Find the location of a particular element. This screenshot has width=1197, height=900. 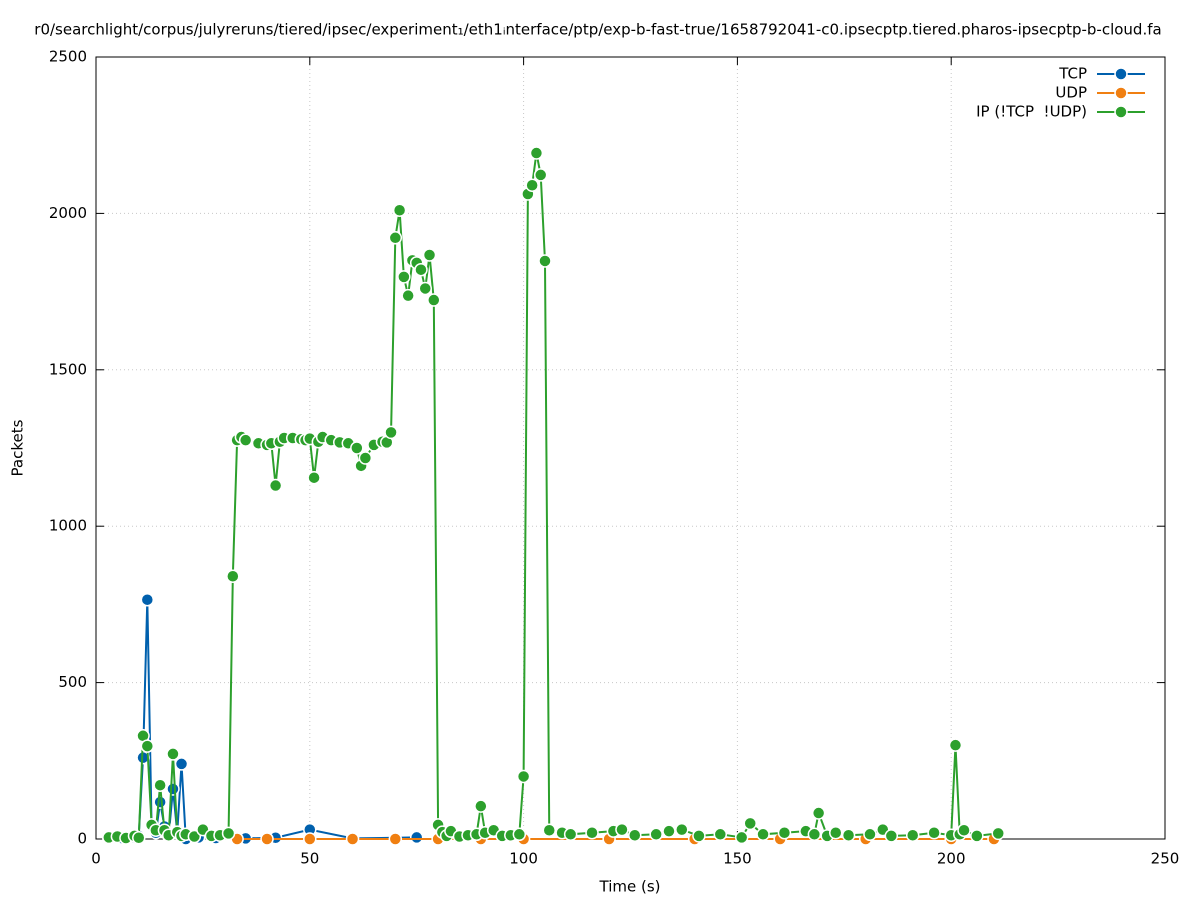

x-tick-label: 100 is located at coordinates (523, 859).